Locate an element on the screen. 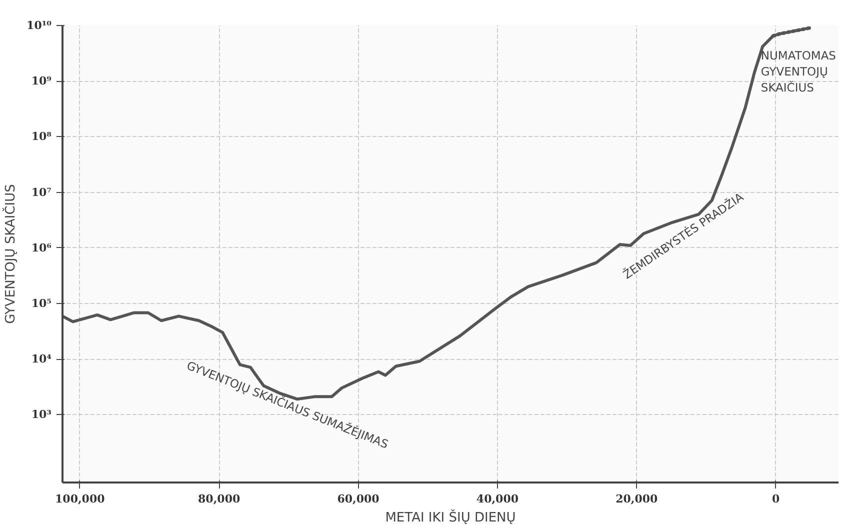  x-tick-label: 20,000 is located at coordinates (637, 499).